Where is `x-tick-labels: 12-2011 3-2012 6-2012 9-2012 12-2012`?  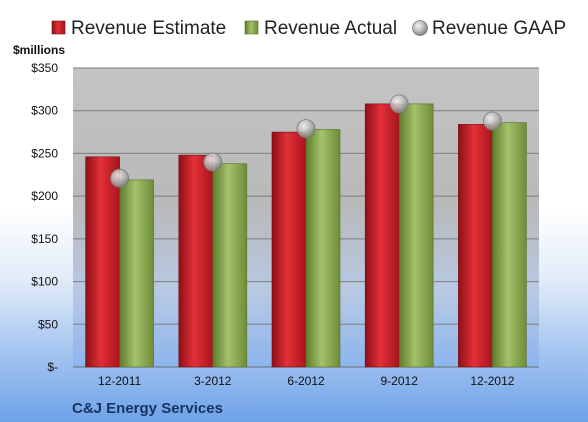 x-tick-labels: 12-2011 3-2012 6-2012 9-2012 12-2012 is located at coordinates (306, 381).